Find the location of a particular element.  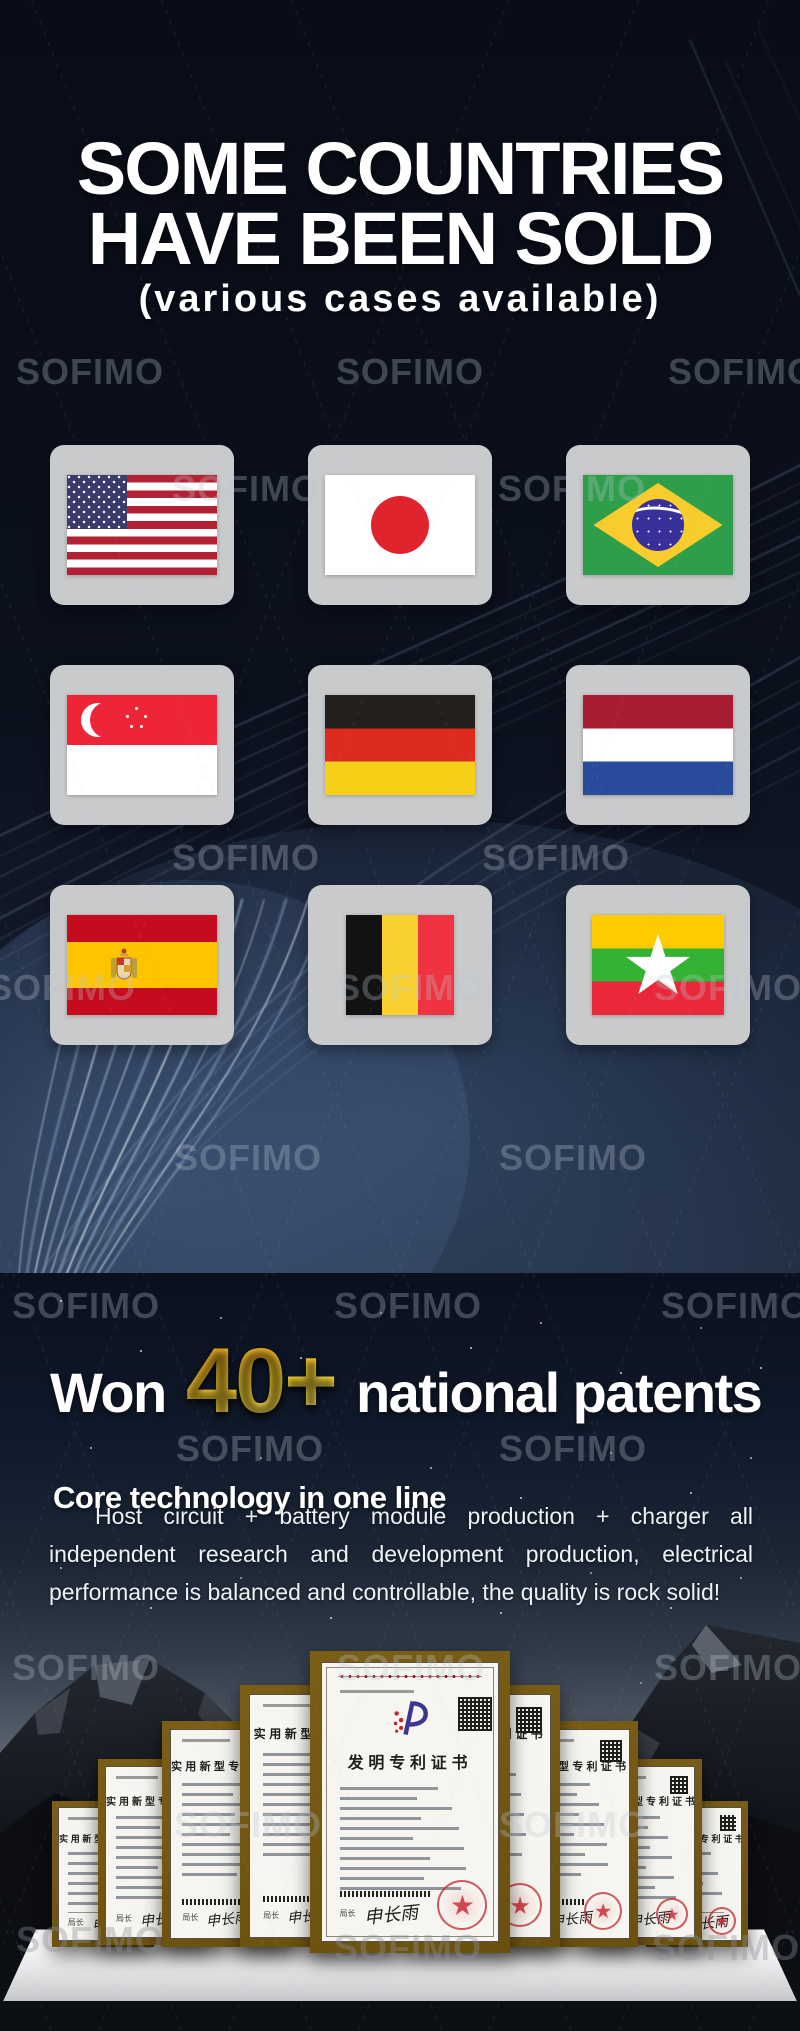

page-title-line1: SOME COUNTRIES is located at coordinates (400, 168).